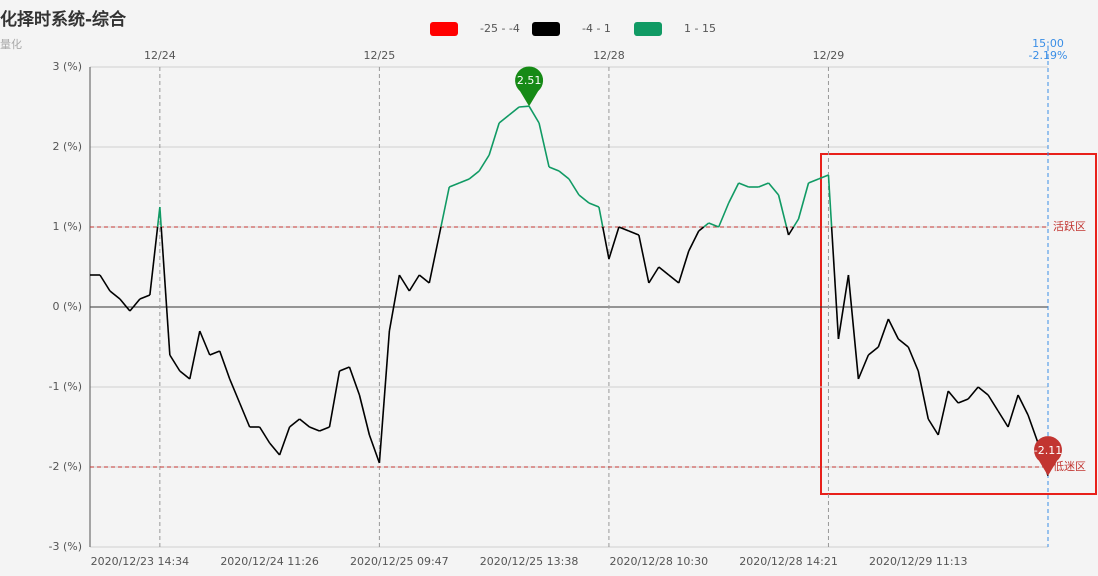  What do you see at coordinates (67, 146) in the screenshot?
I see `y-tick-label: 2 (%)` at bounding box center [67, 146].